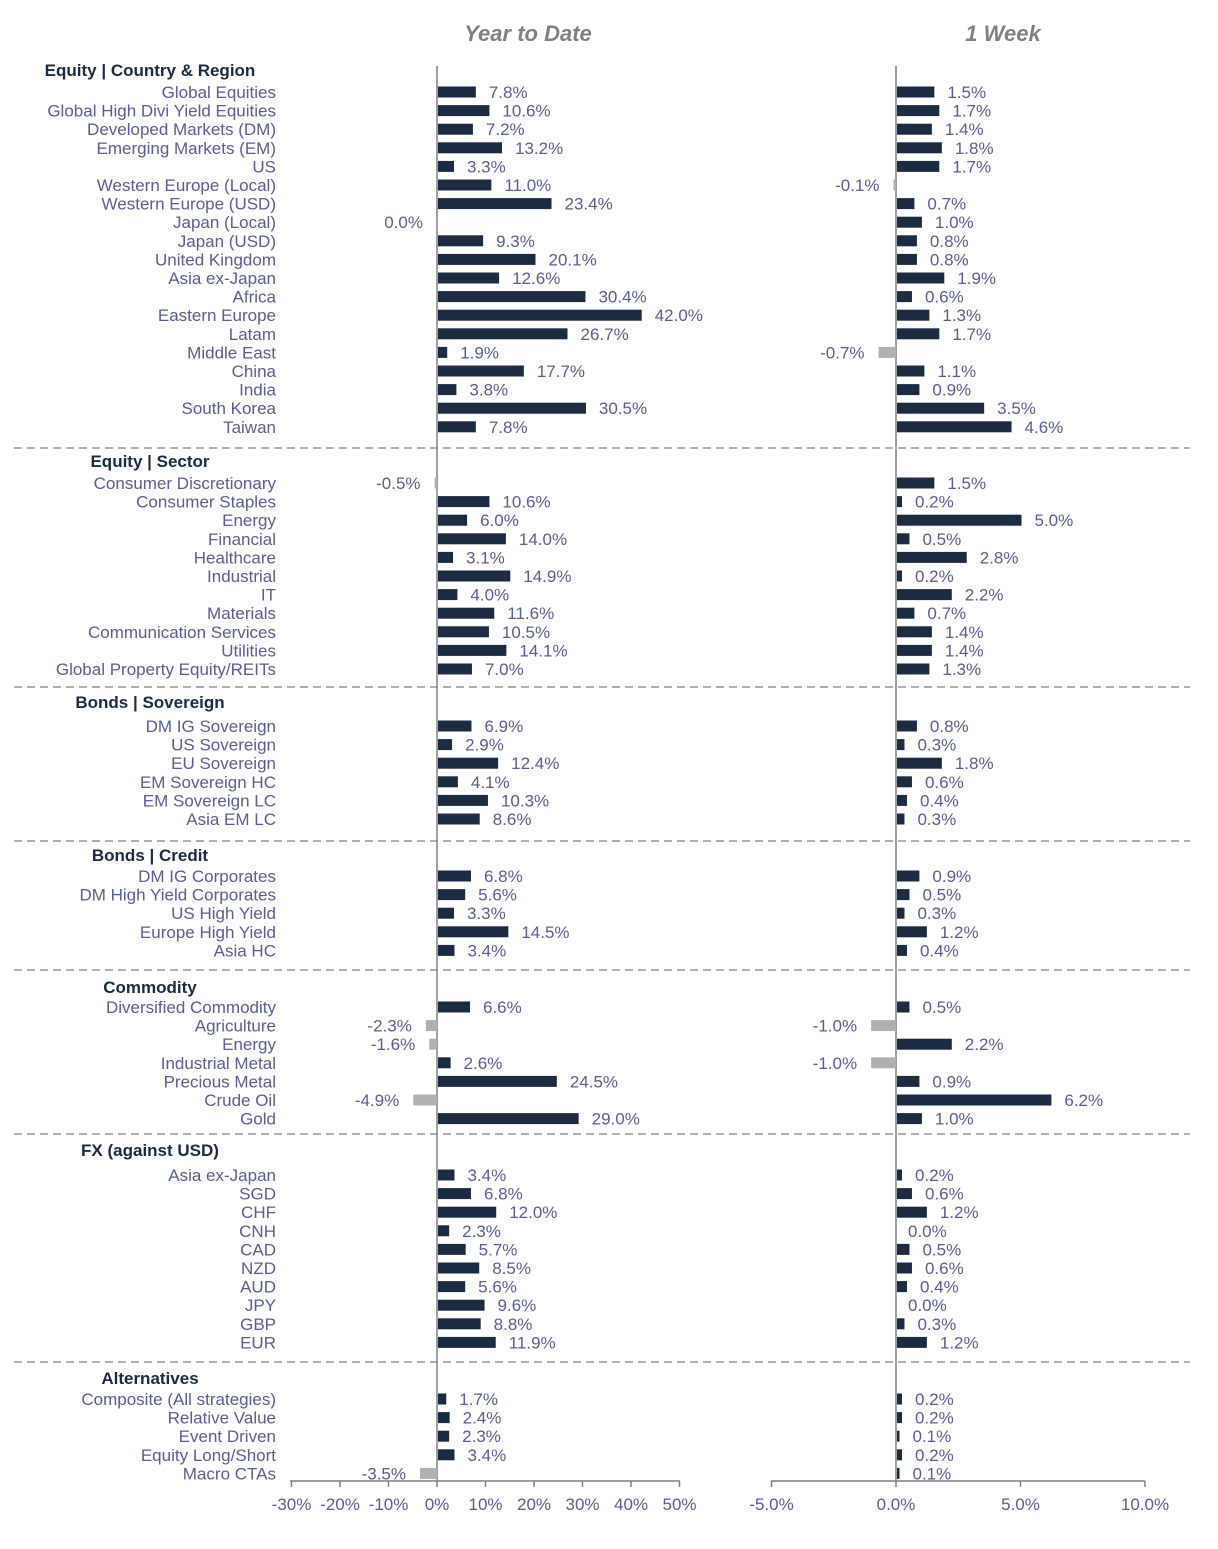  What do you see at coordinates (543, 539) in the screenshot?
I see `data-label: 14.0%` at bounding box center [543, 539].